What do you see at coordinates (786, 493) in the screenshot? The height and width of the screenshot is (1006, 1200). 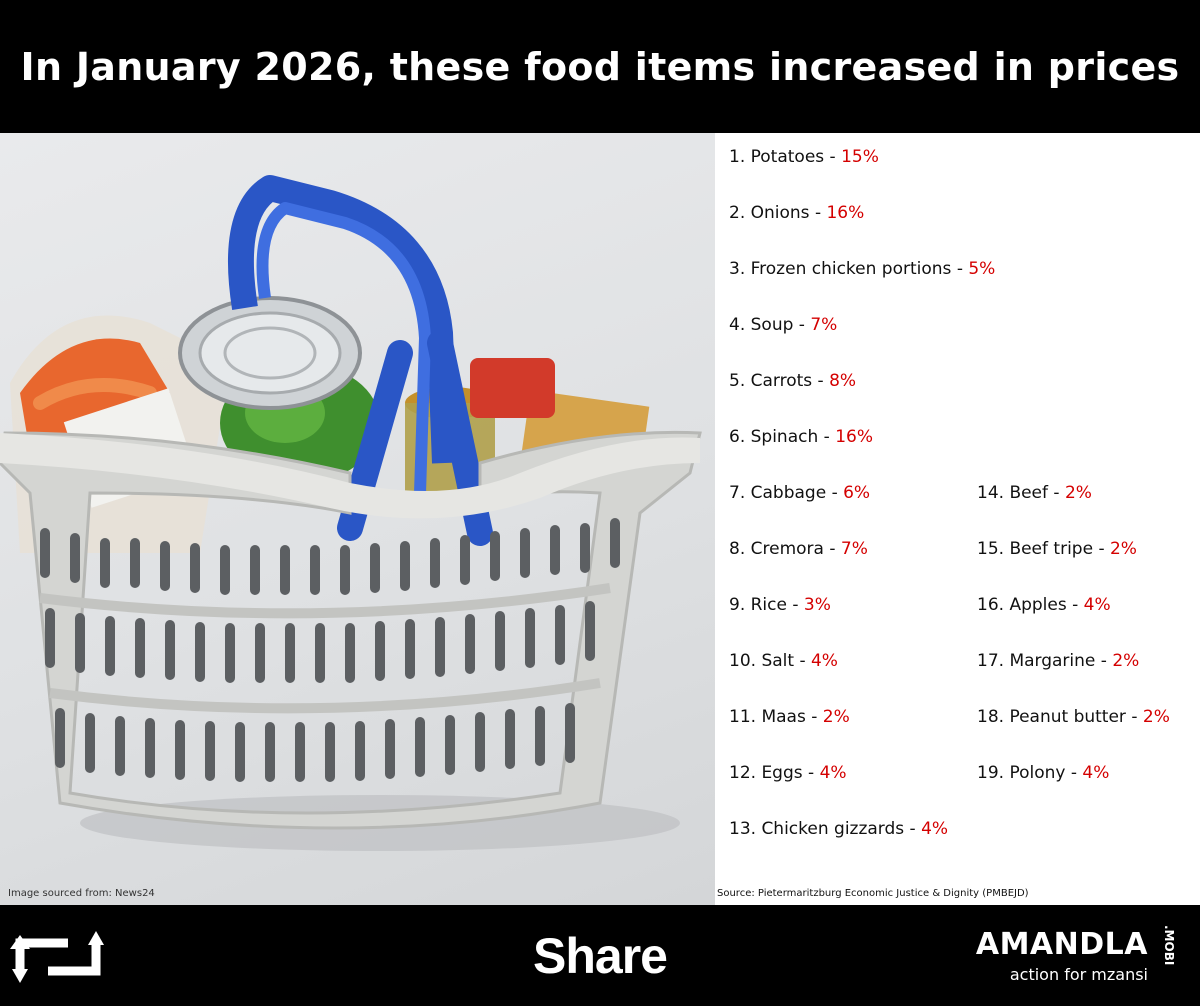 I see `item-label: 7. Cabbage -` at bounding box center [786, 493].